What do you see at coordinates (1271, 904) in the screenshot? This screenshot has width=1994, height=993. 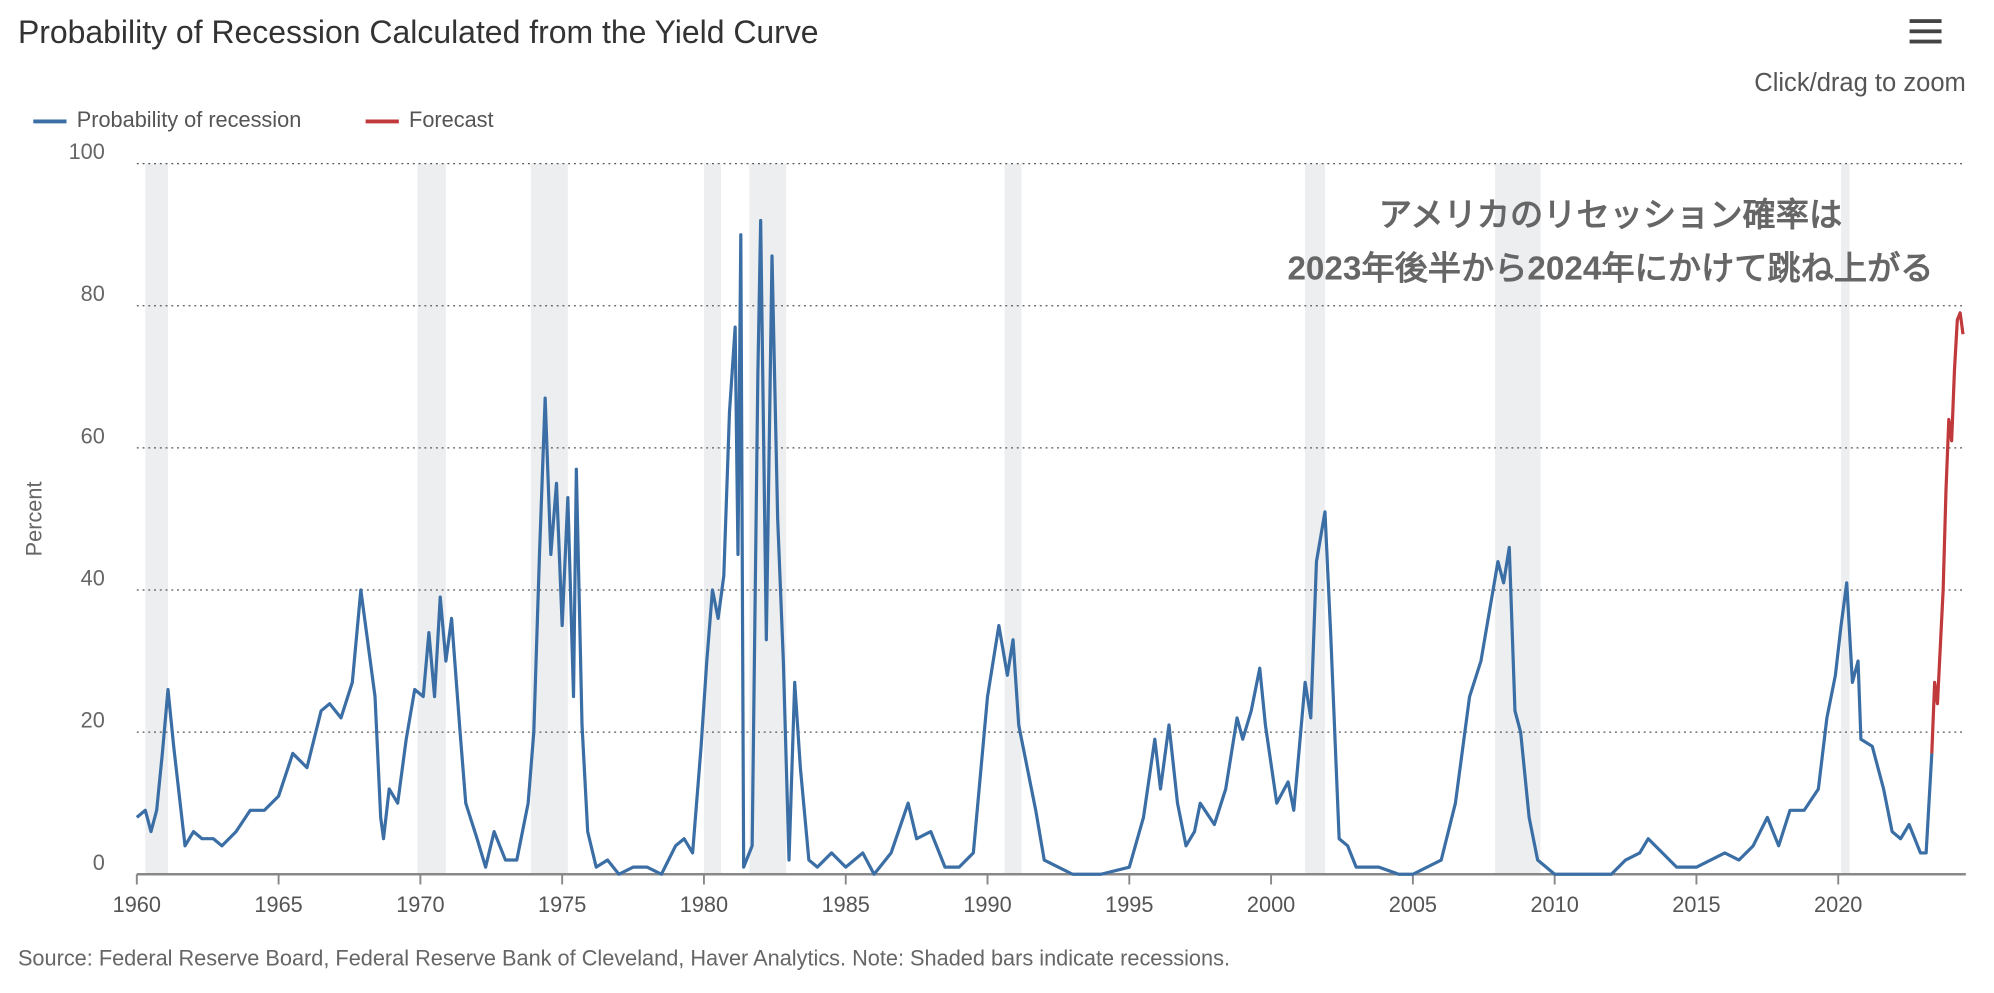 I see `x-tick-label: 2000` at bounding box center [1271, 904].